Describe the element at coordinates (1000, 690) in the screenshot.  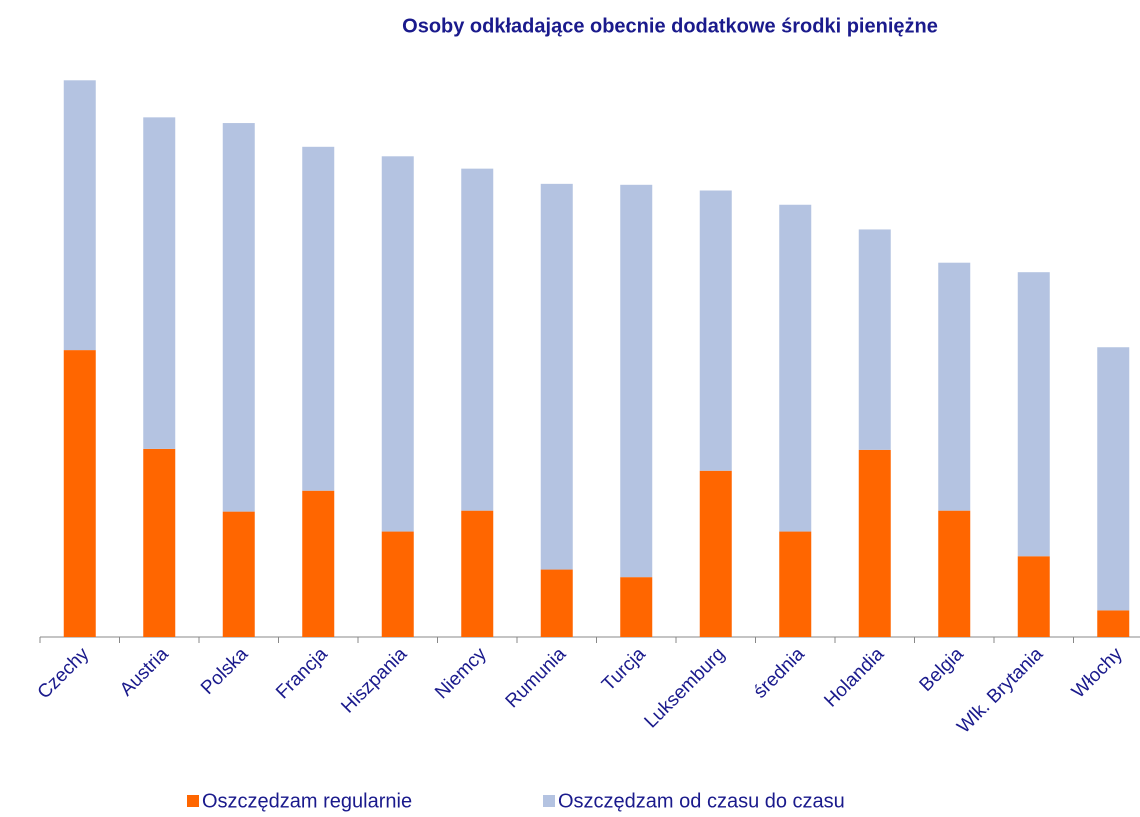
I see `x-tick-label: Wlk. Brytania` at that location.